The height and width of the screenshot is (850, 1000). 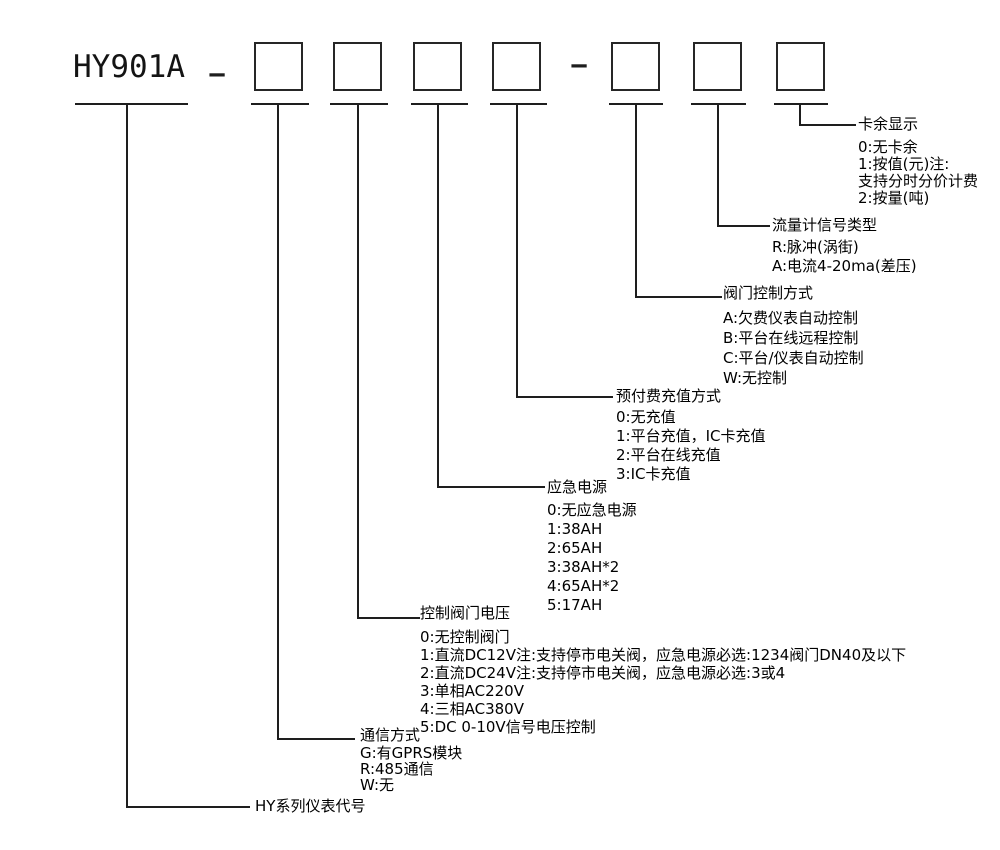 What do you see at coordinates (888, 124) in the screenshot?
I see `group-title: 卡余显示` at bounding box center [888, 124].